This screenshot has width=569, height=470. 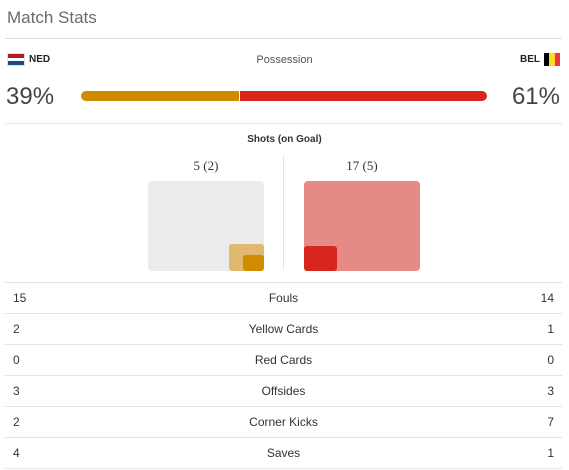 What do you see at coordinates (16, 360) in the screenshot?
I see `stat-home-value: 0` at bounding box center [16, 360].